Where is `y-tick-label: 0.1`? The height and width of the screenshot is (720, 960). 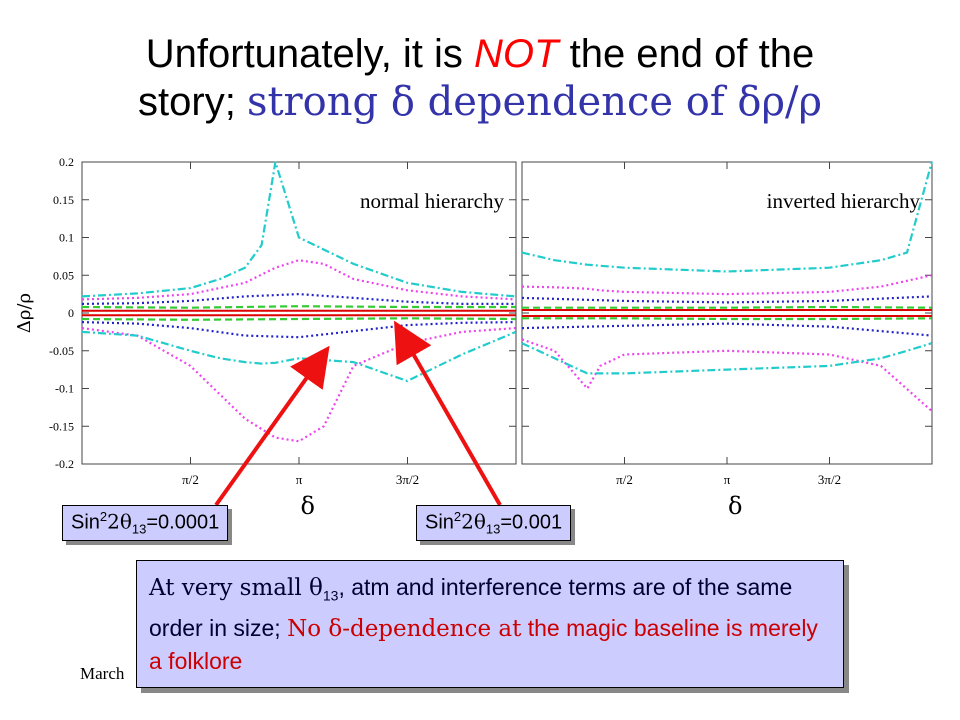
y-tick-label: 0.1 is located at coordinates (66, 238).